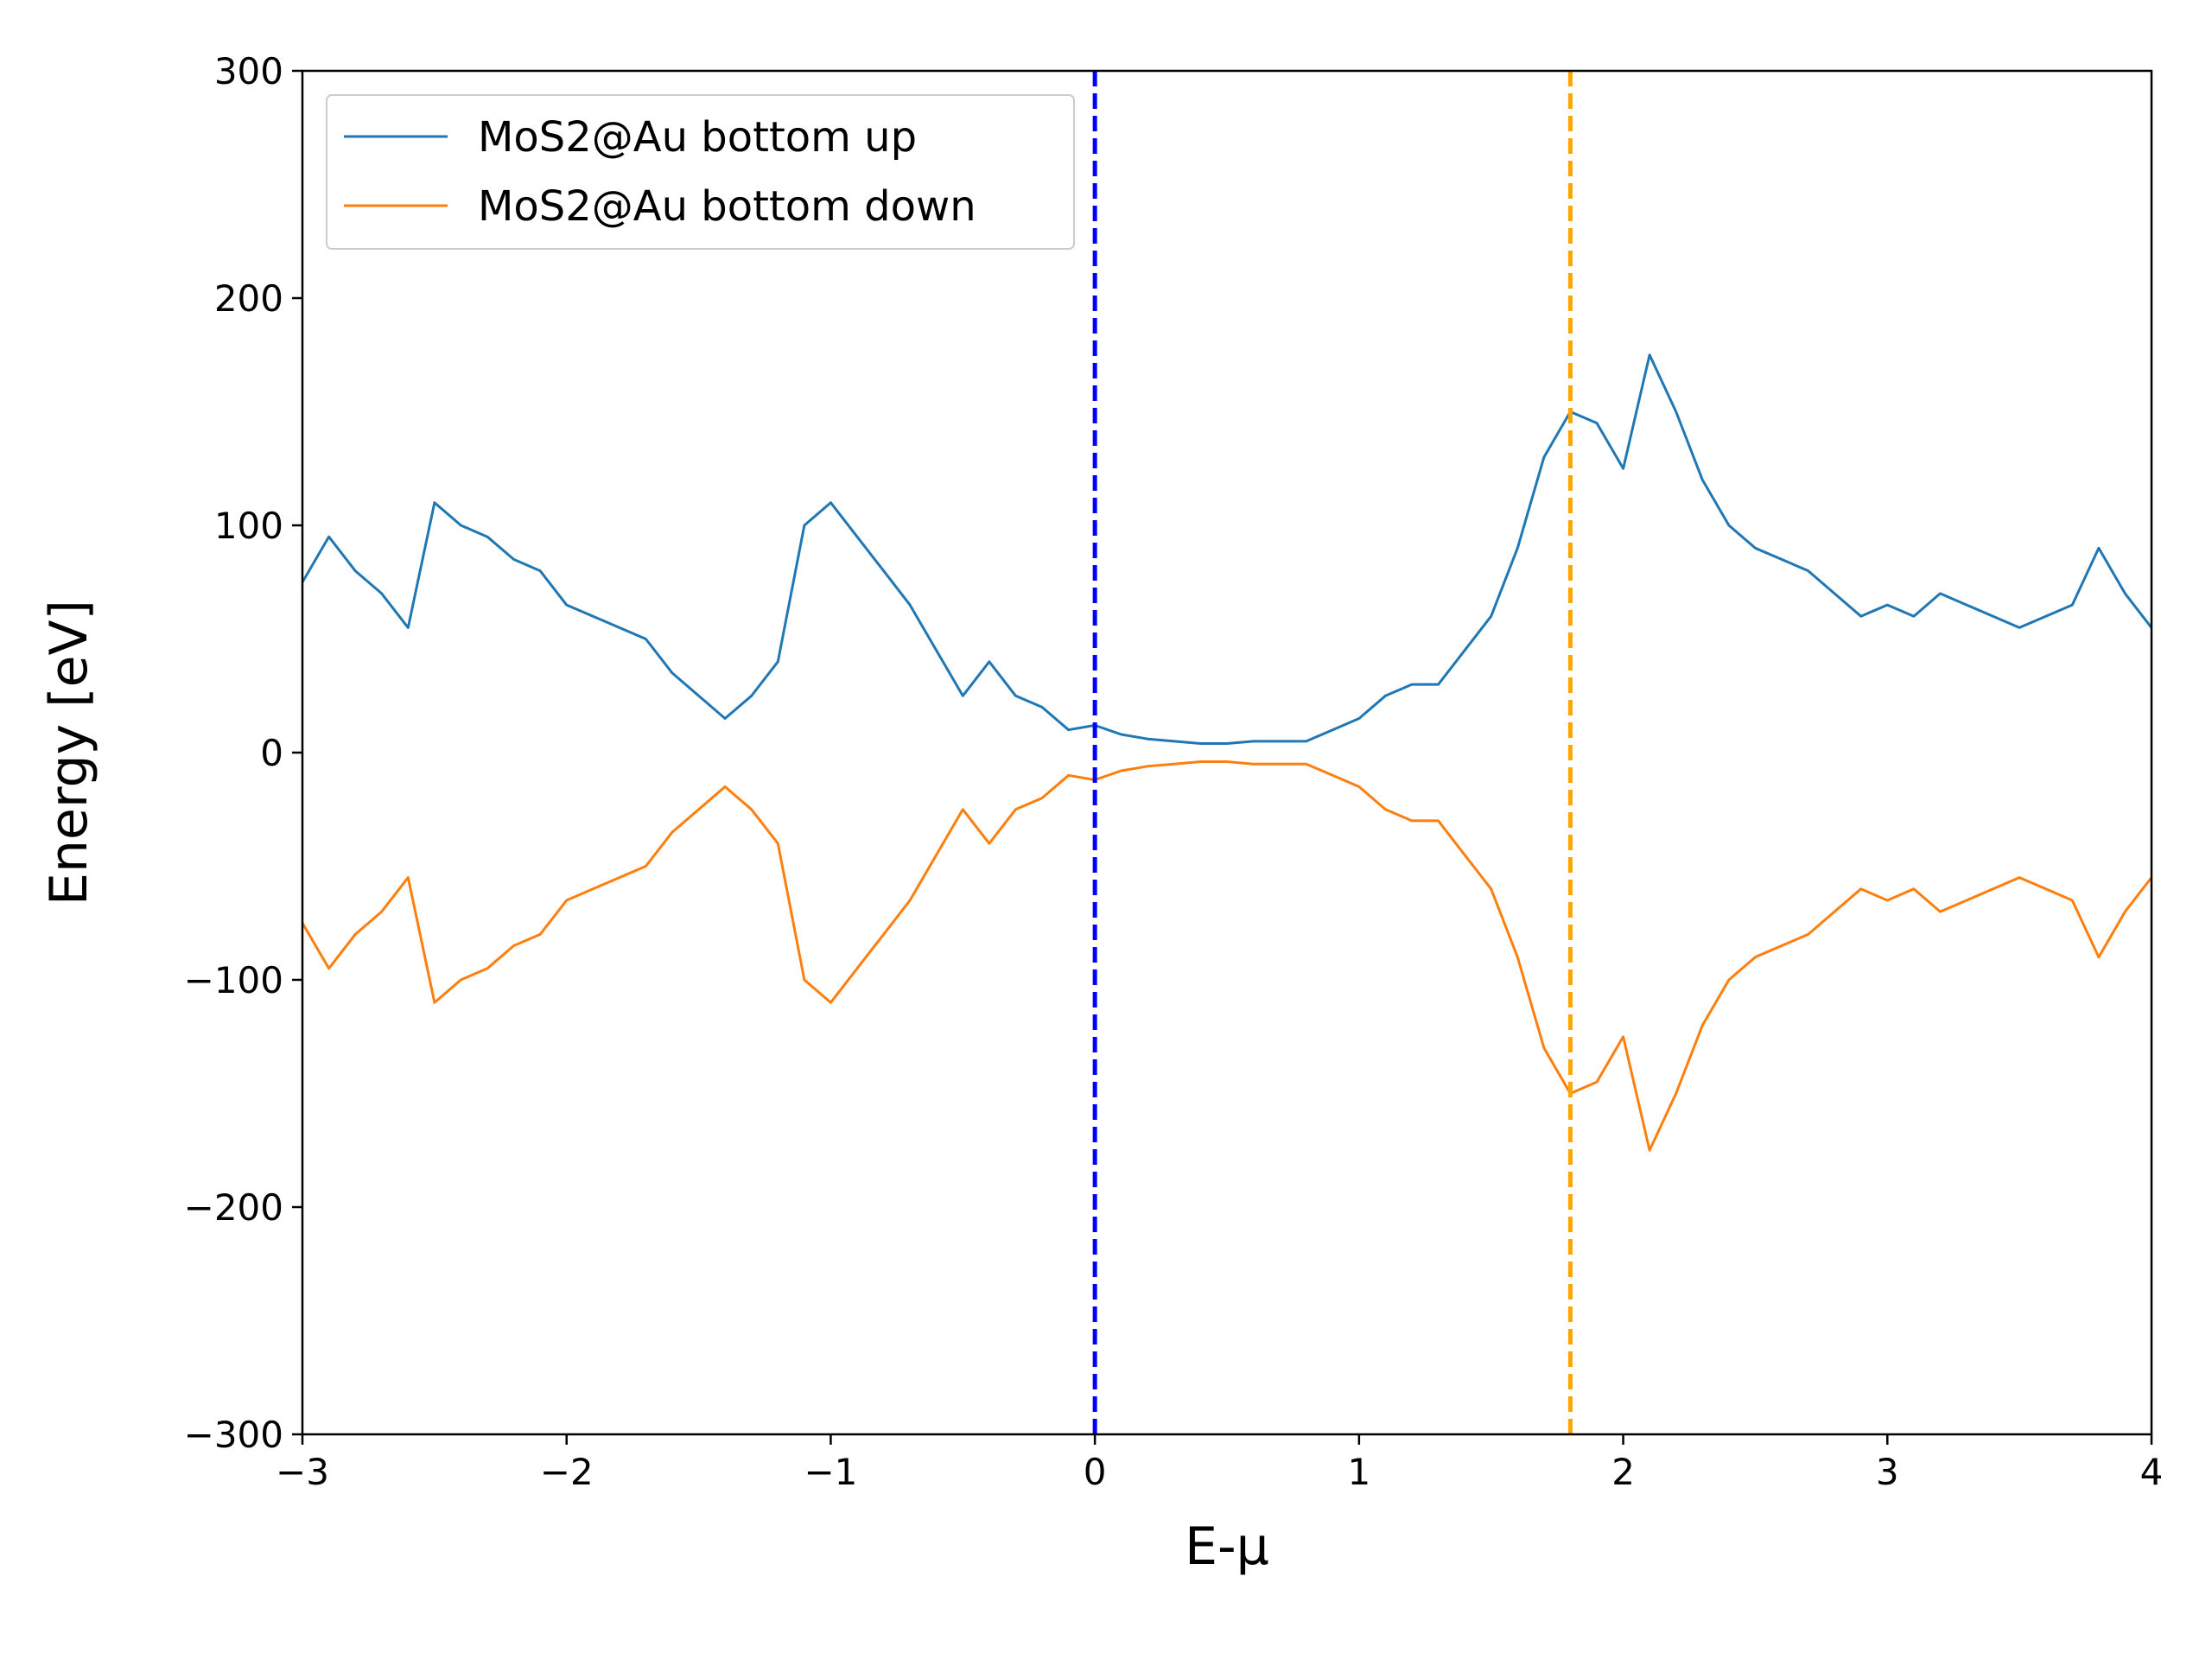  I want to click on y-tick-label: 100, so click(248, 526).